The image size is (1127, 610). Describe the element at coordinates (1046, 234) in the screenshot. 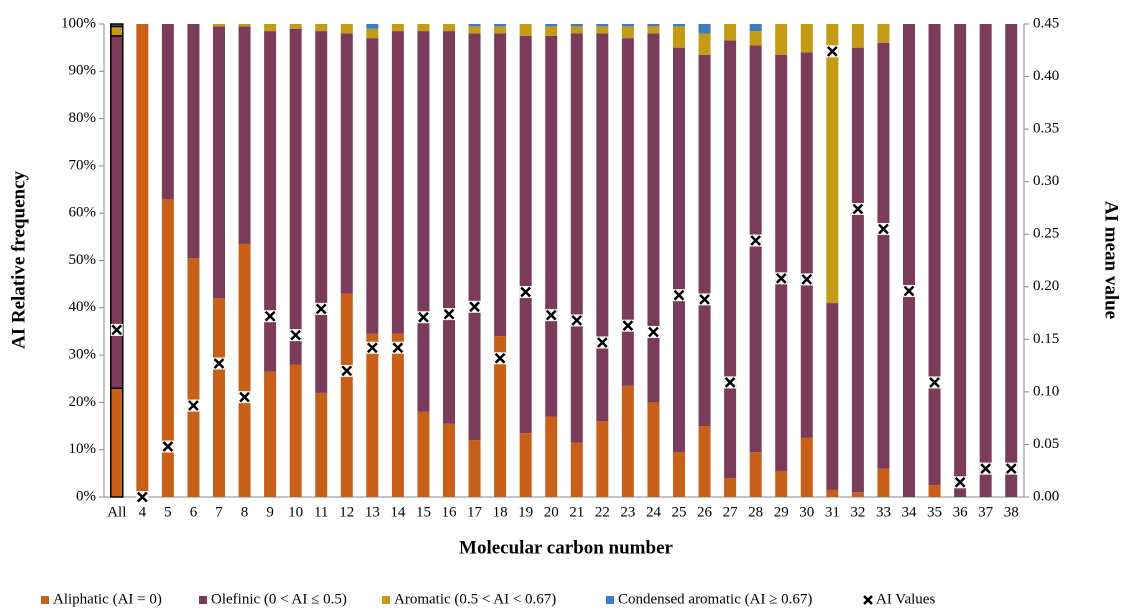

I see `y2-tick-label: 0.25` at that location.